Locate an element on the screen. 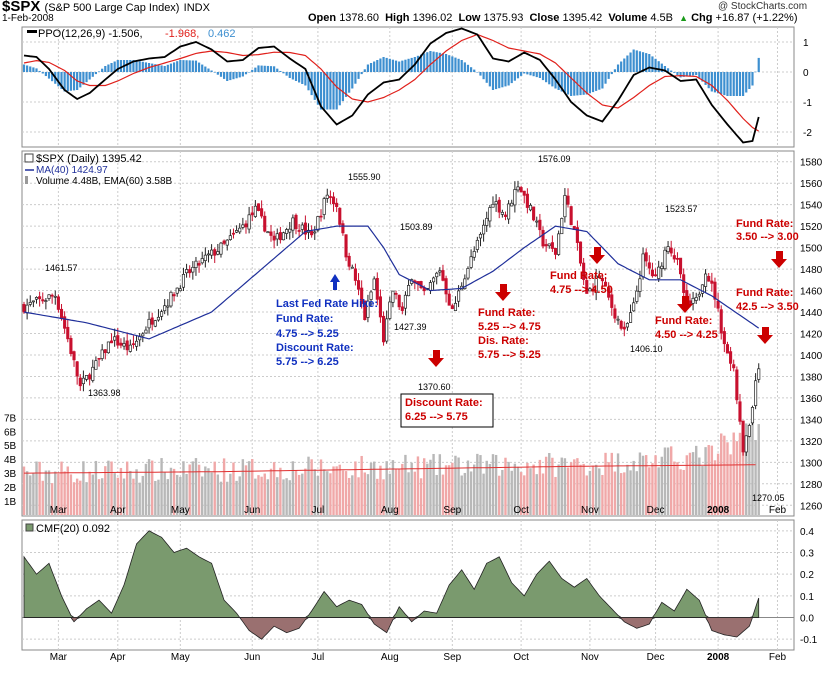 The width and height of the screenshot is (836, 674). r5-note-1: Fund Rate: is located at coordinates (764, 224).